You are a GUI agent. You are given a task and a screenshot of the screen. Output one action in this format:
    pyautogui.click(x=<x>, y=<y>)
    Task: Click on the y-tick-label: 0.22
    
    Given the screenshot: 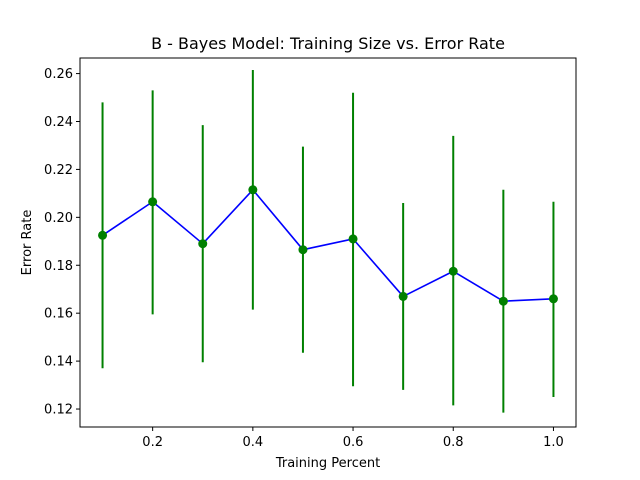 What is the action you would take?
    pyautogui.click(x=58, y=170)
    